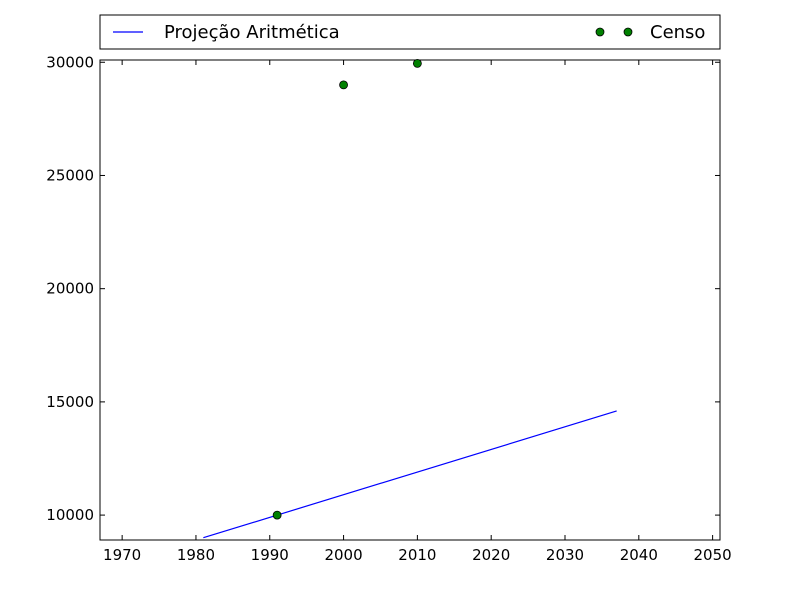 The width and height of the screenshot is (800, 604). I want to click on x-tick-label: 2050, so click(713, 555).